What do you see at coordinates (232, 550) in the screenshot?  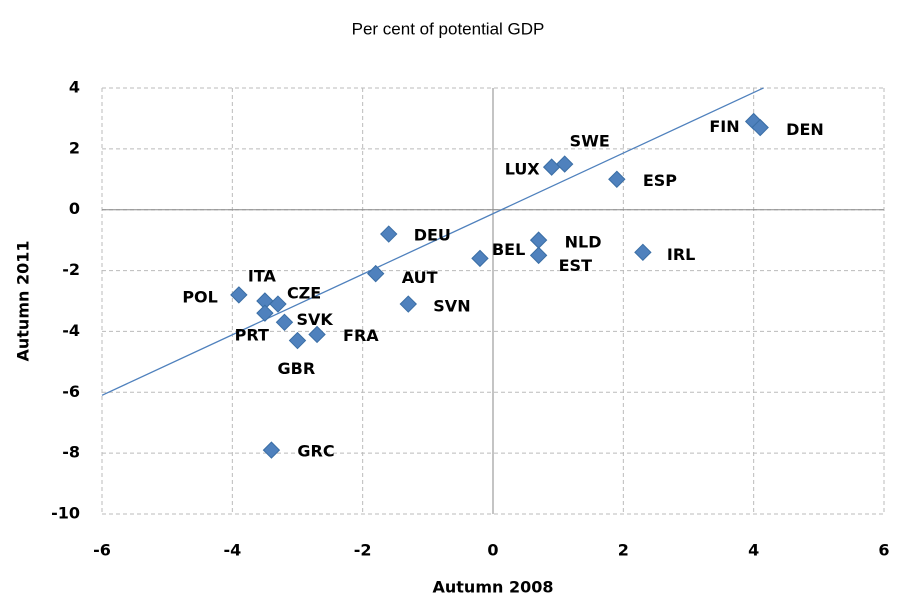 I see `x-tick-label: -4` at bounding box center [232, 550].